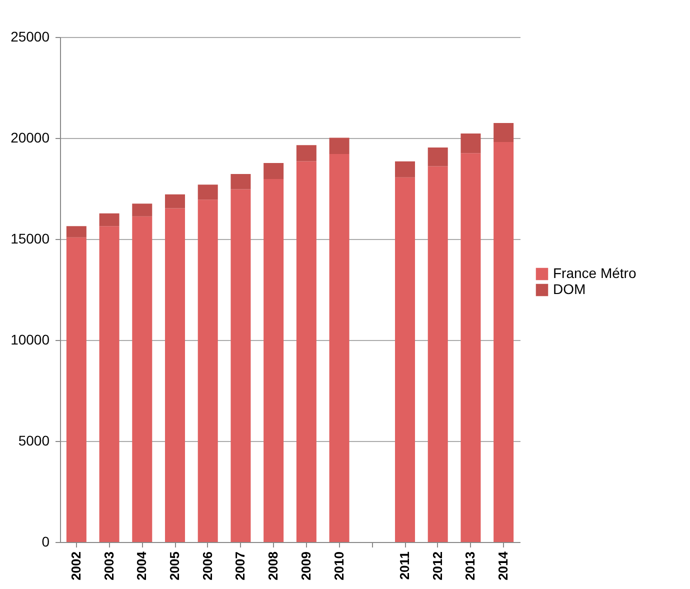 This screenshot has width=690, height=589. I want to click on y-tick-label: 10000, so click(30, 340).